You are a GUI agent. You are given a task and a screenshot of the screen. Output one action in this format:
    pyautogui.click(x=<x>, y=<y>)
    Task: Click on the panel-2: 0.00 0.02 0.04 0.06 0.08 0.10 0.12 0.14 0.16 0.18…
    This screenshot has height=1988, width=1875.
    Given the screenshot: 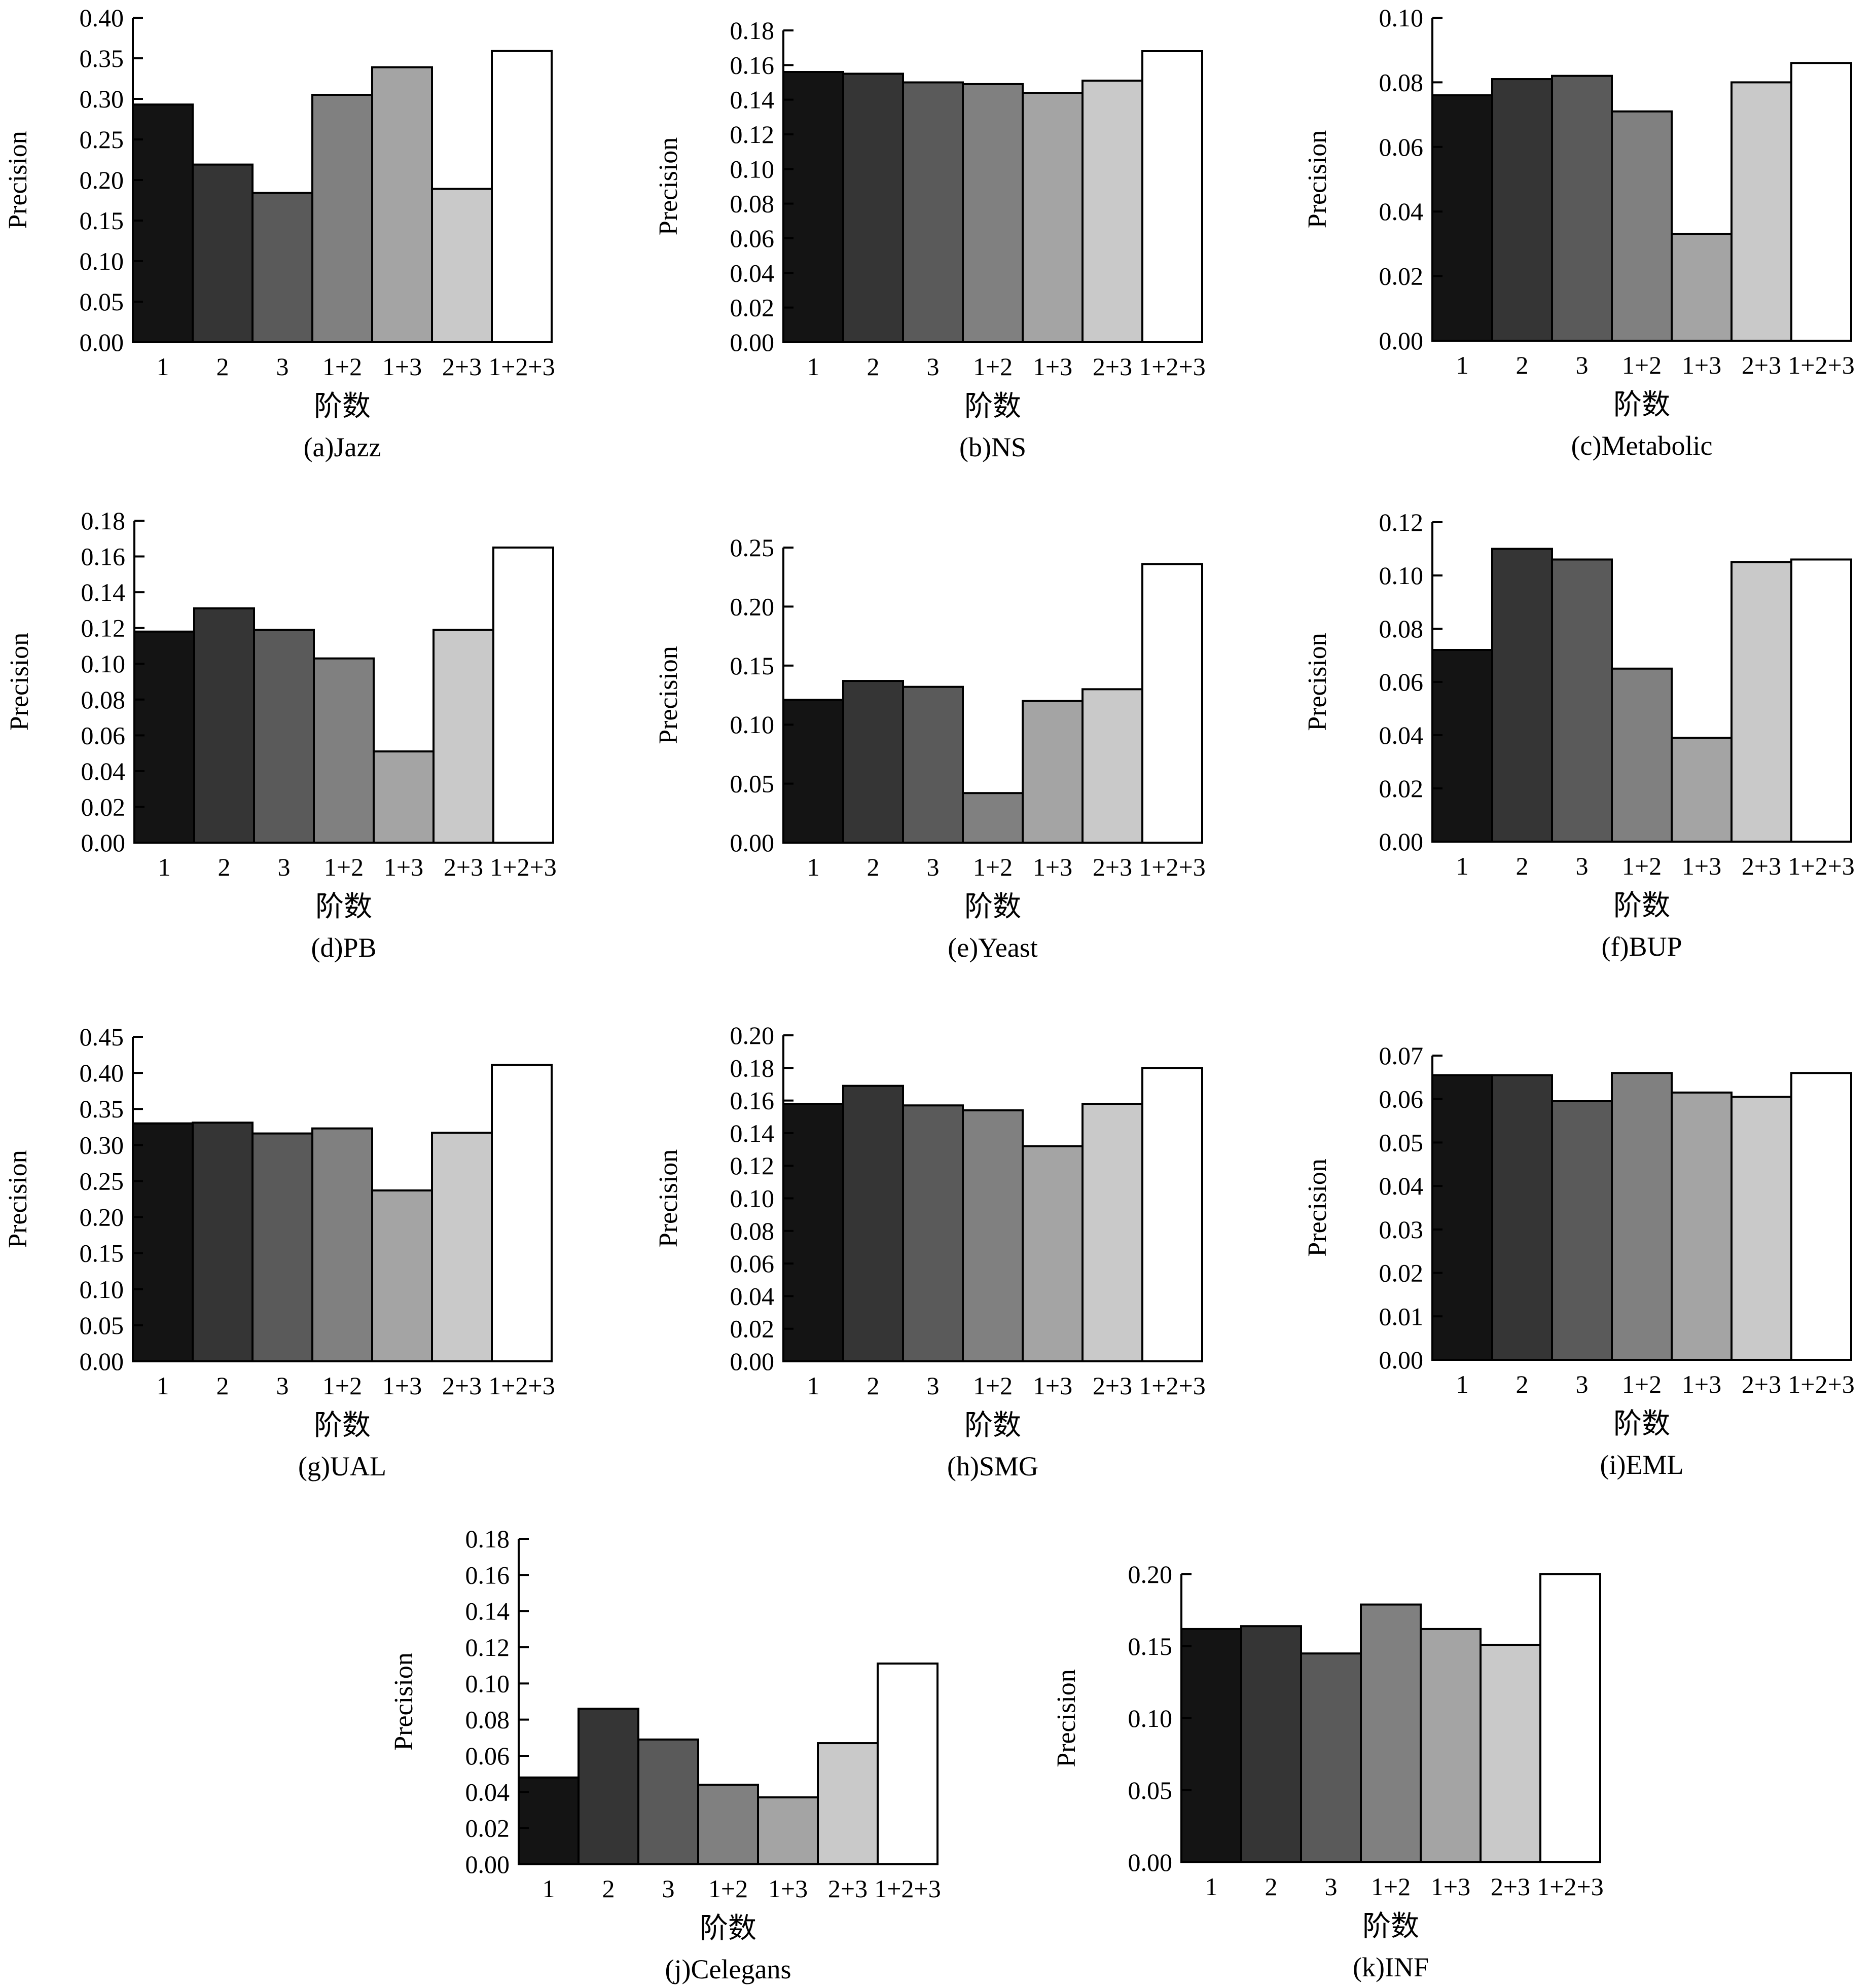 What is the action you would take?
    pyautogui.click(x=930, y=239)
    